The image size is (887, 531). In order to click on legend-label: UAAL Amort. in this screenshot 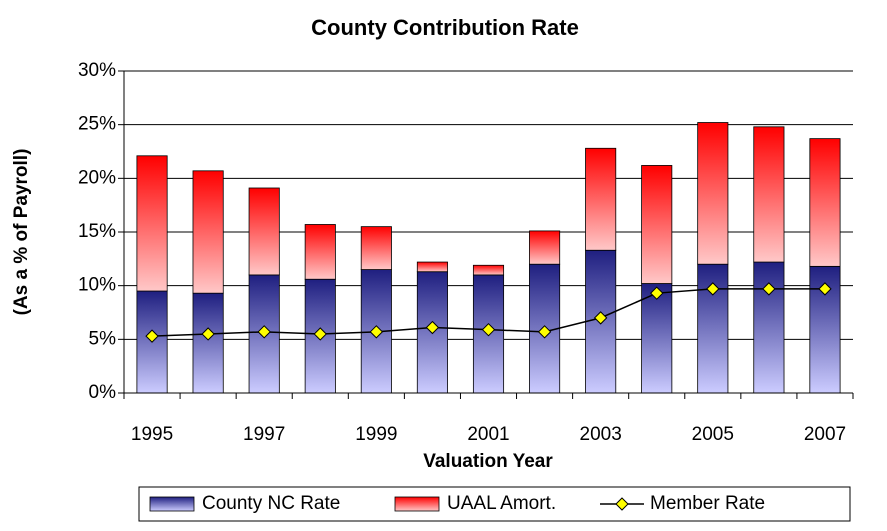, I will do `click(501, 503)`.